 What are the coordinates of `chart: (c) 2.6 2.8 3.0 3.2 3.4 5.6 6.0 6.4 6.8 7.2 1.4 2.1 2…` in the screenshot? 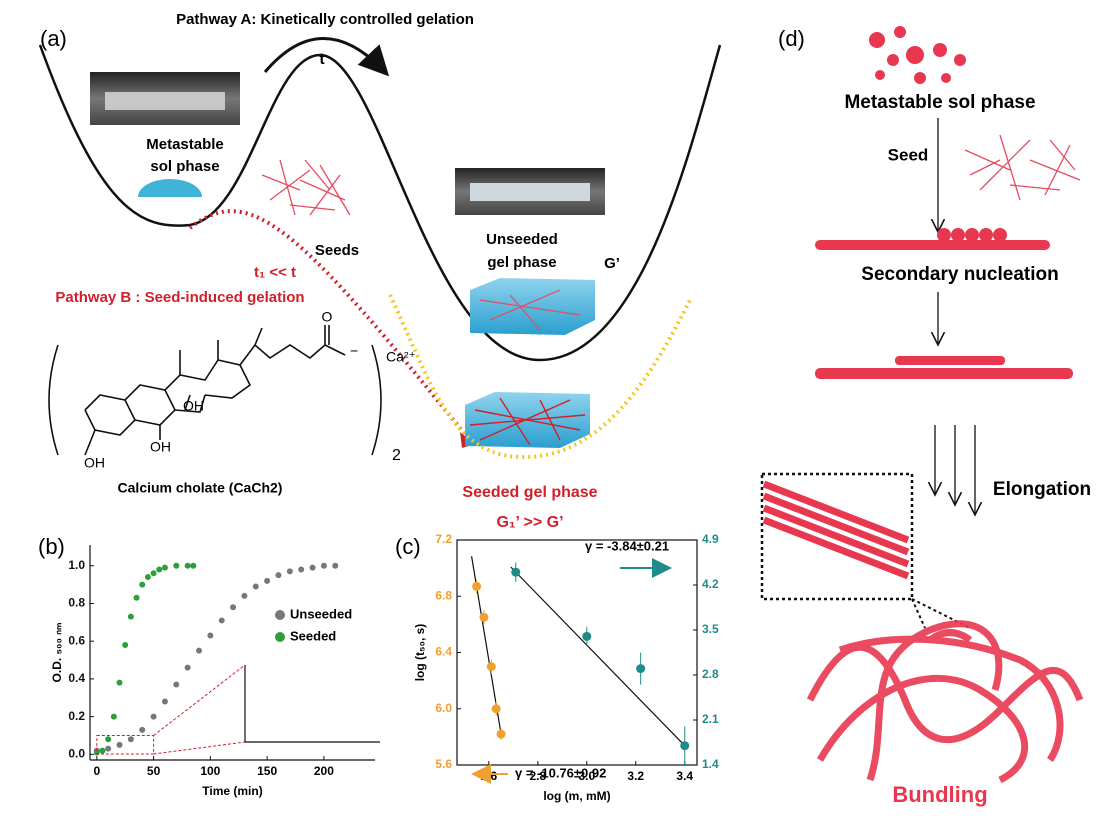 It's located at (557, 667).